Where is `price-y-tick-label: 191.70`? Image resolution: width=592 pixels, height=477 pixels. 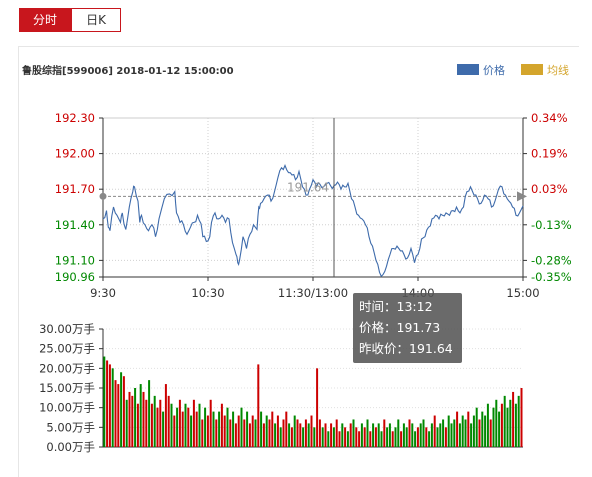
price-y-tick-label: 191.70 is located at coordinates (75, 189).